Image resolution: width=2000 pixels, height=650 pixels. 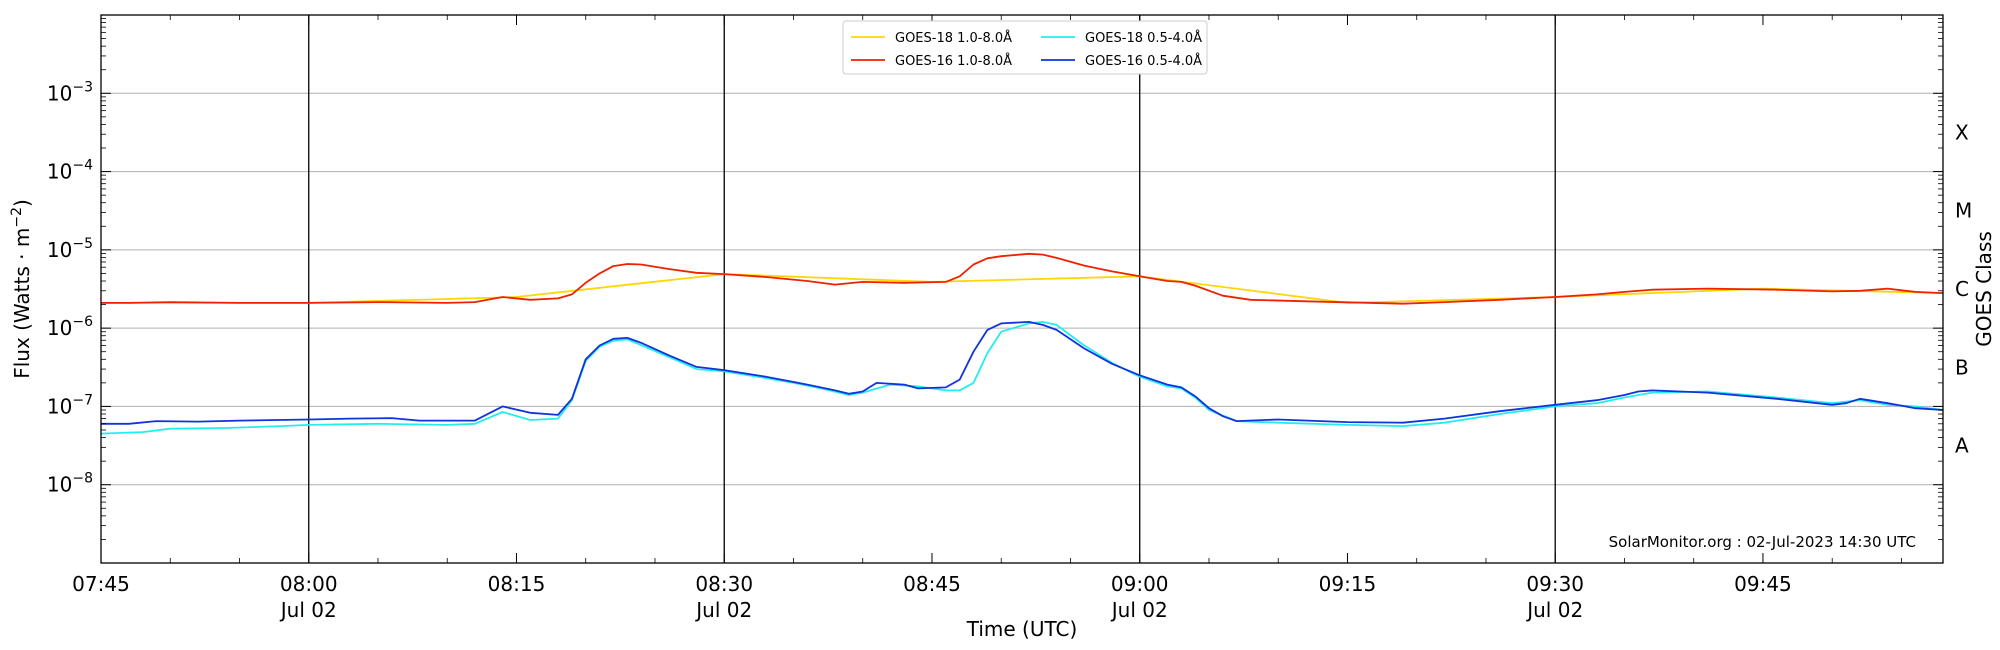 I want to click on goes-class-label: A, so click(x=1962, y=446).